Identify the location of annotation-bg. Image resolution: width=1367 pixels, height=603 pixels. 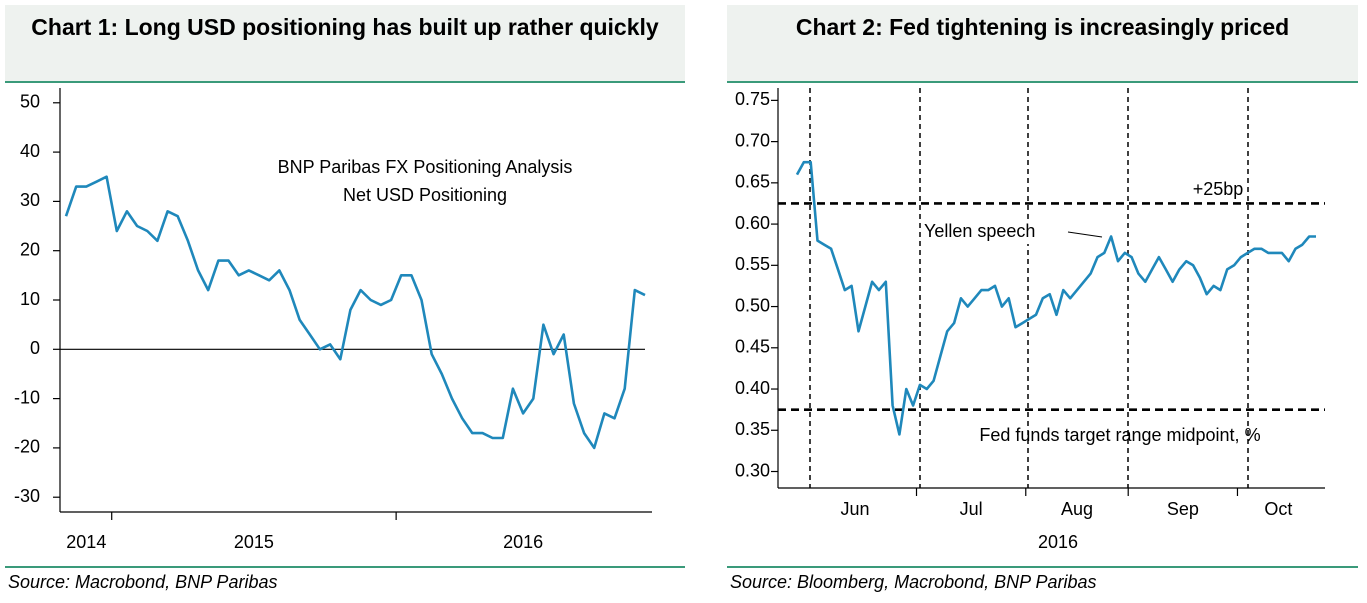
(995, 232).